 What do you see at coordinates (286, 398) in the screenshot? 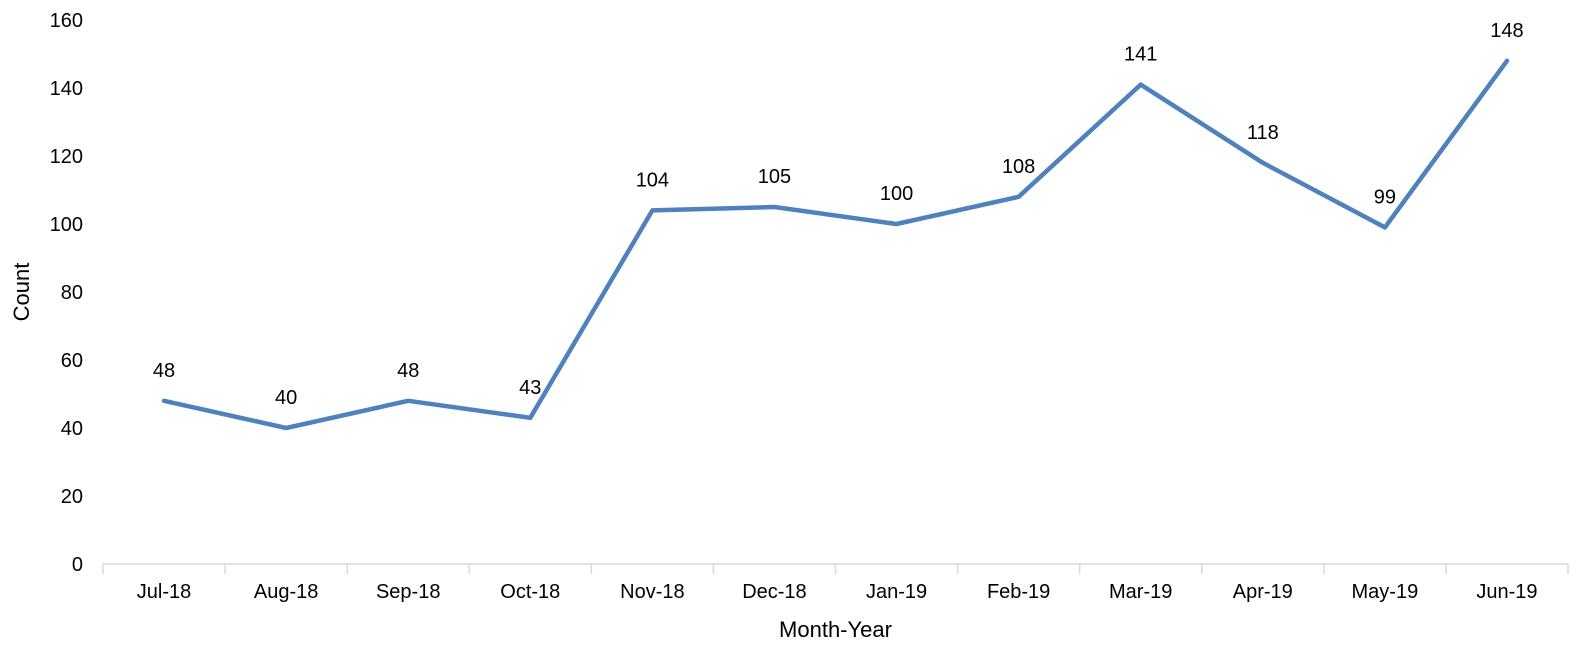
I see `data-label: 40` at bounding box center [286, 398].